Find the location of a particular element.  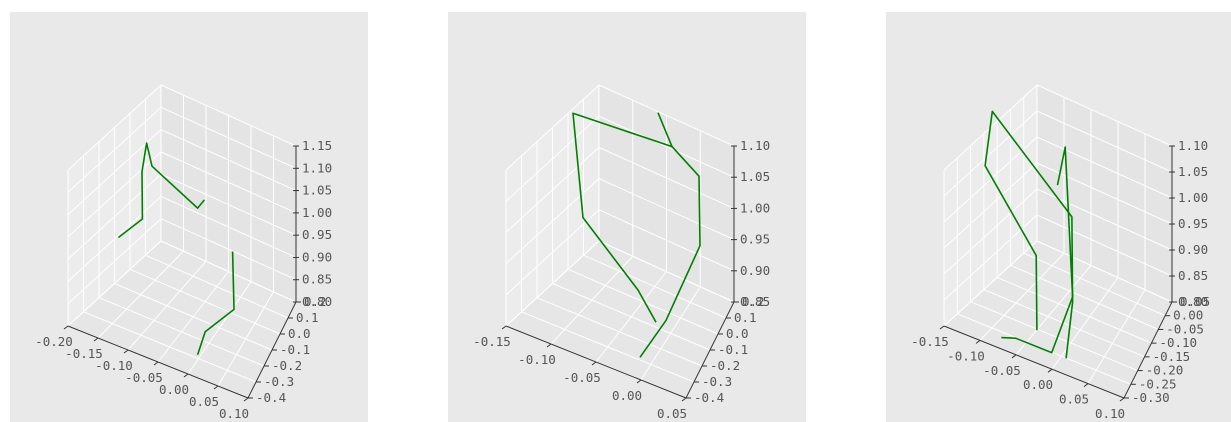

y-tick-label: -0.25 is located at coordinates (1158, 383).